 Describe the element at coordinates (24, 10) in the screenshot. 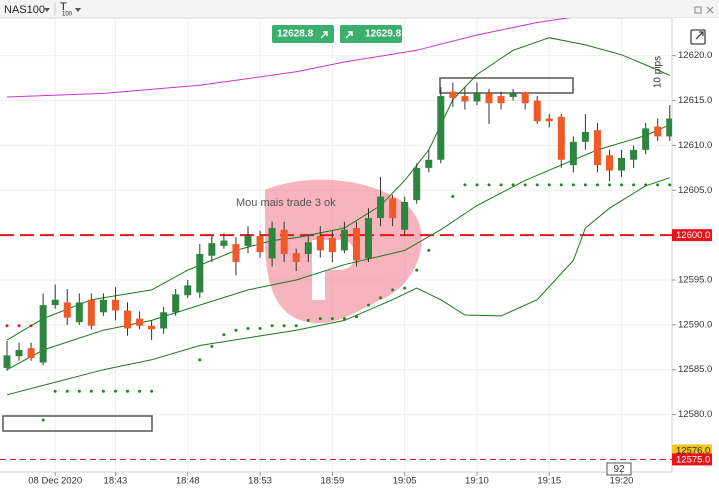

I see `symbol: NAS100` at that location.